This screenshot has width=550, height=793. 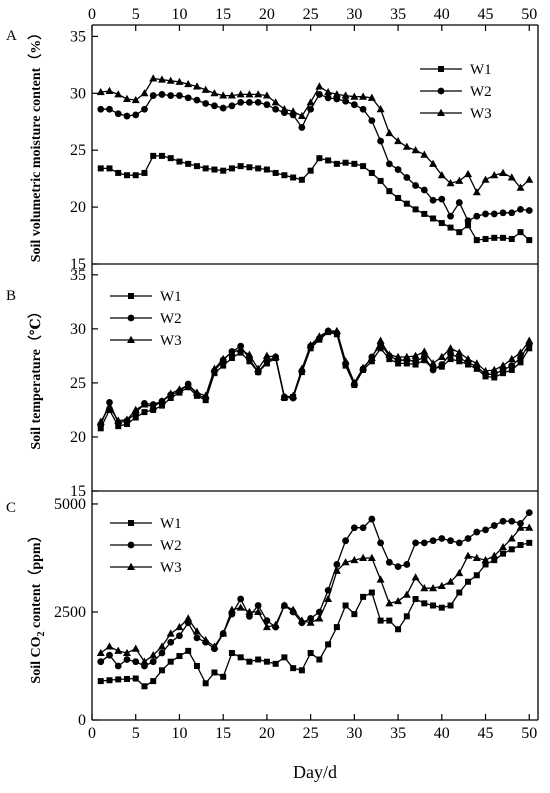 I want to click on panel-label-c: C, so click(x=11, y=508).